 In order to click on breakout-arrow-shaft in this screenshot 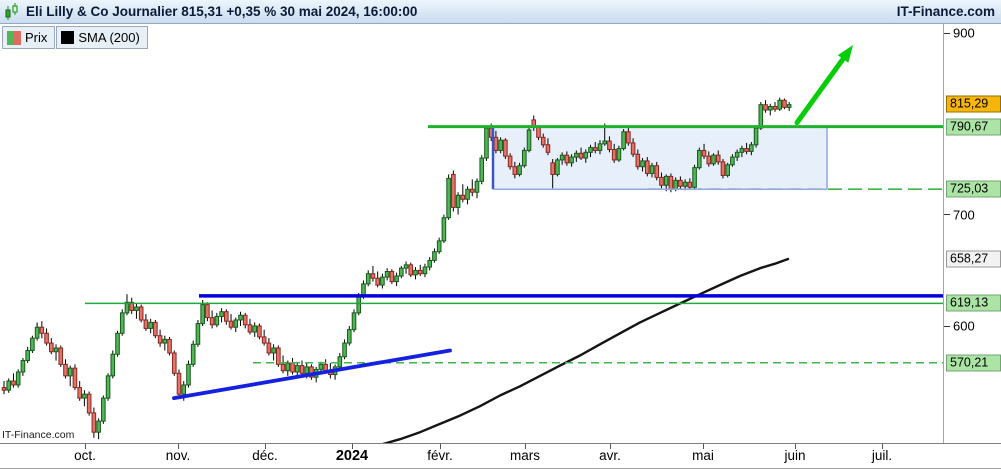, I will do `click(821, 89)`.